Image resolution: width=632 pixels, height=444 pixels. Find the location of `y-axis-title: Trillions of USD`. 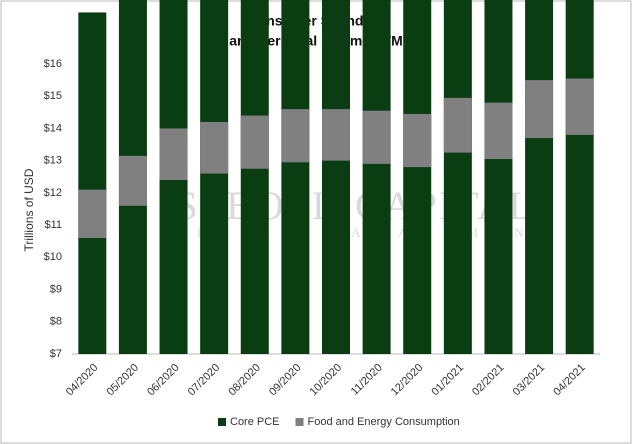

y-axis-title: Trillions of USD is located at coordinates (29, 209).